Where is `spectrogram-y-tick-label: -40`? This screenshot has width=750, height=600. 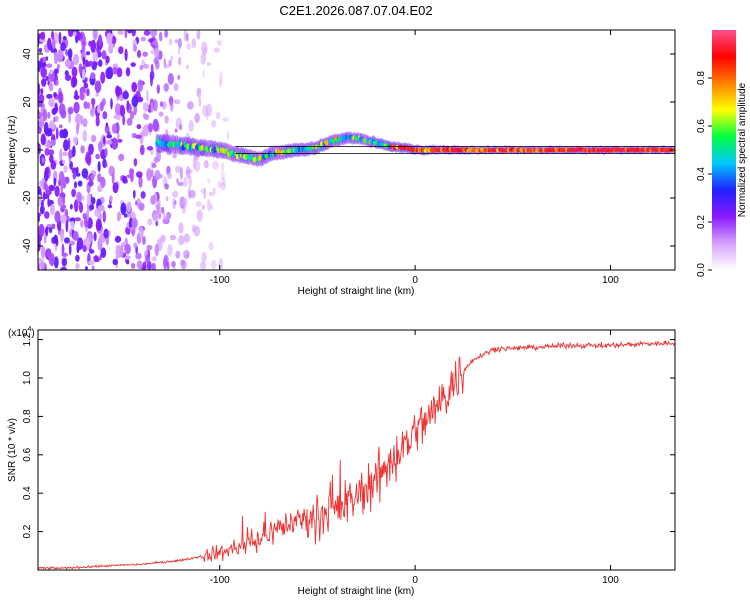 spectrogram-y-tick-label: -40 is located at coordinates (27, 245).